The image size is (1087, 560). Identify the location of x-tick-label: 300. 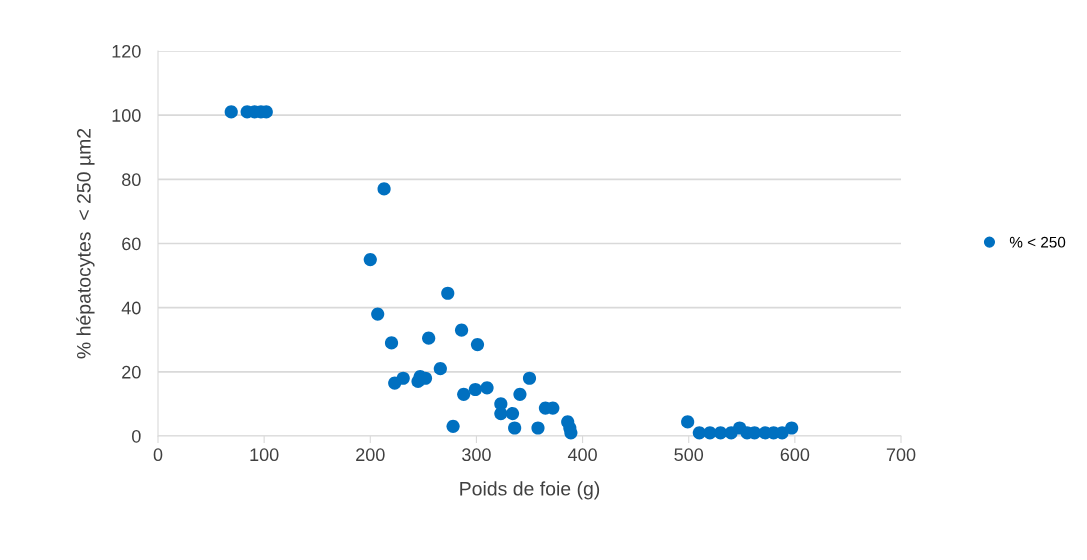
(476, 455).